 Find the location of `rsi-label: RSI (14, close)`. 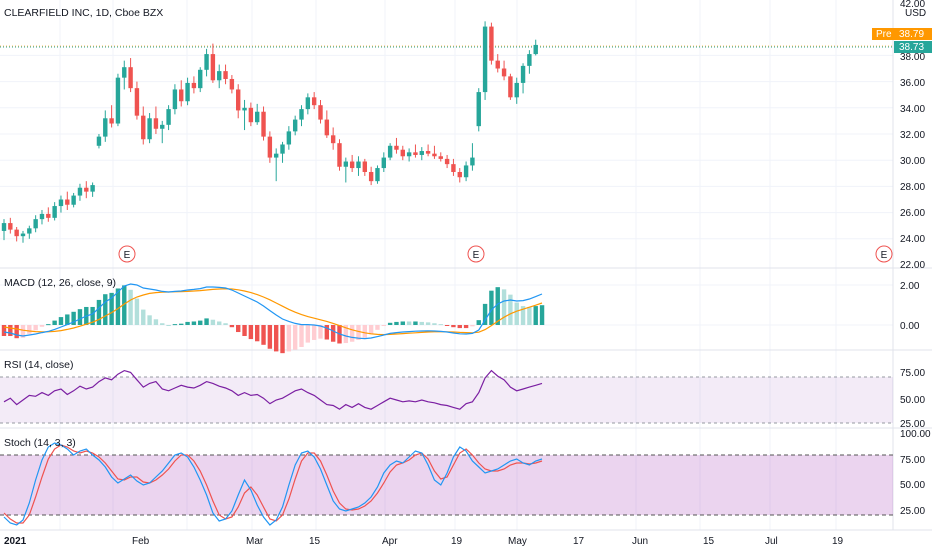

rsi-label: RSI (14, close) is located at coordinates (38, 365).